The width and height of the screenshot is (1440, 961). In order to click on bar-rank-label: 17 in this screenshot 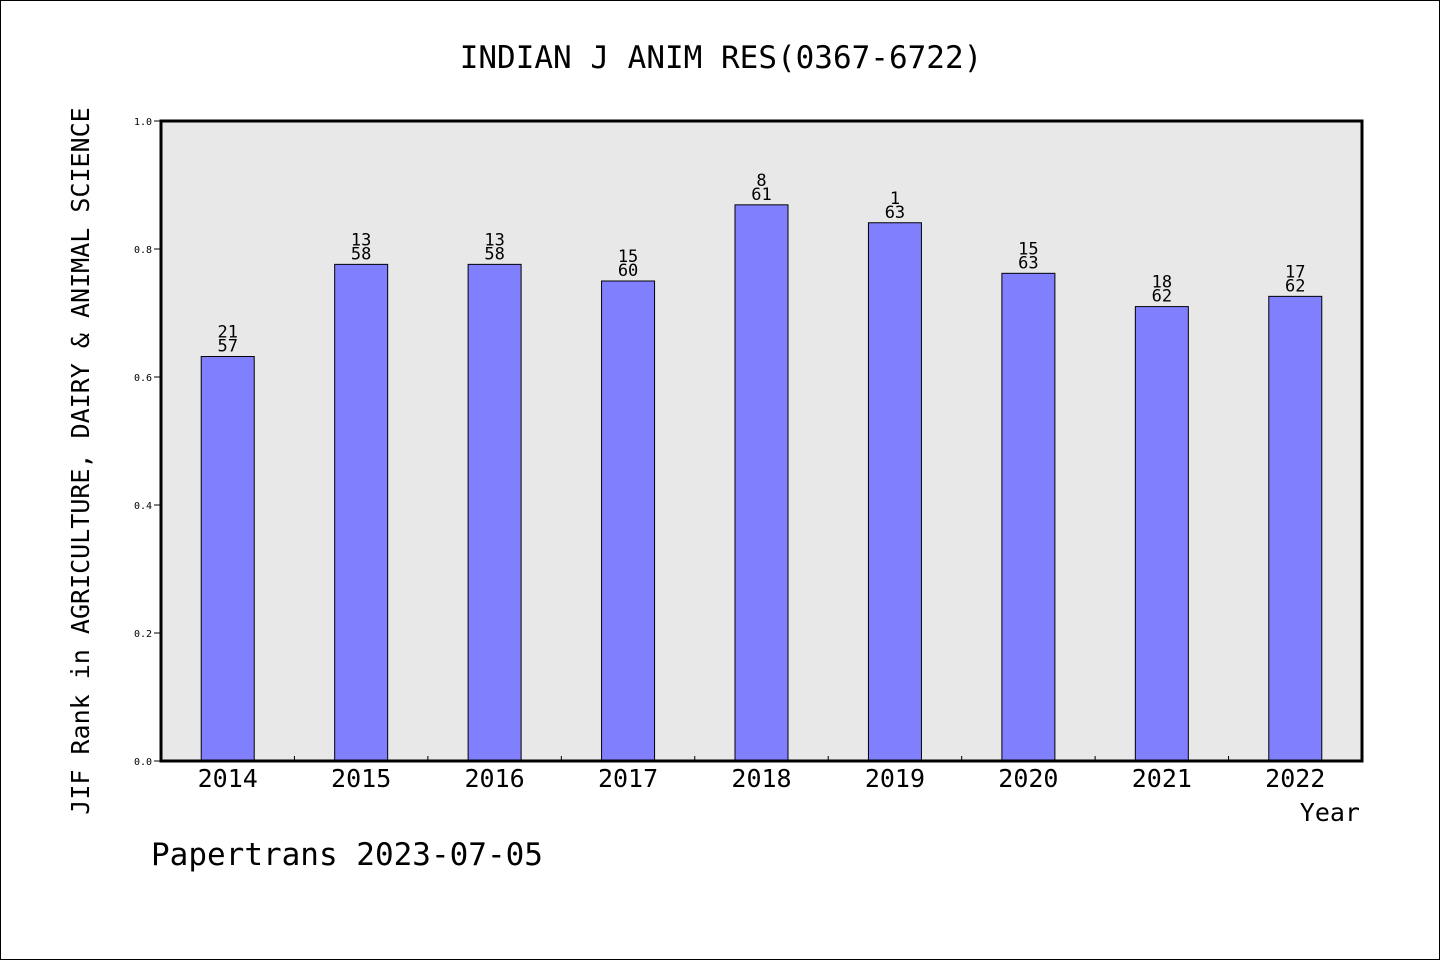, I will do `click(1295, 272)`.